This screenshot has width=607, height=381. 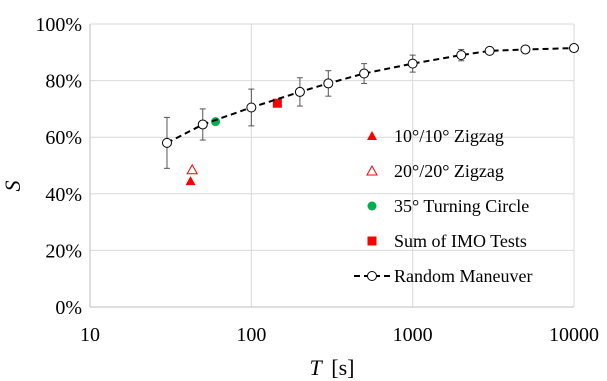 I want to click on y-tick-label: 20%, so click(x=63, y=251).